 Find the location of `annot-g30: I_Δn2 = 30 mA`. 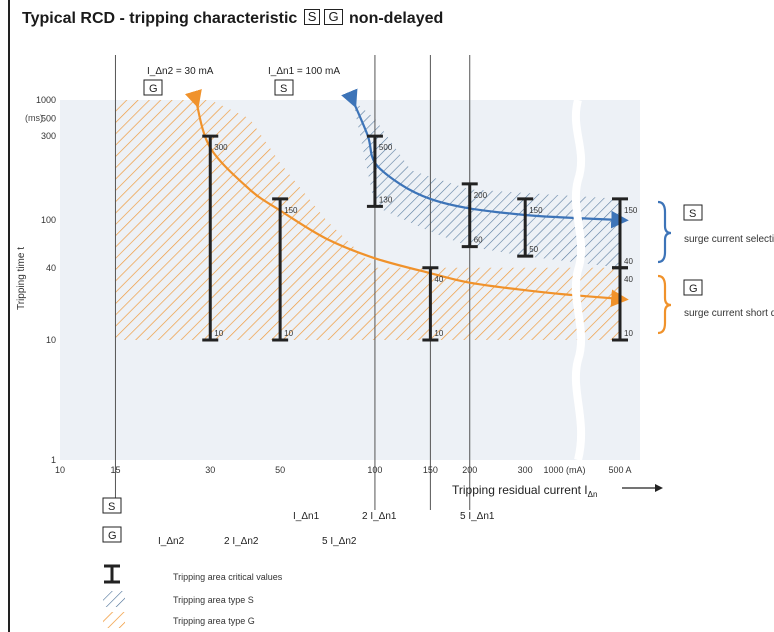

annot-g30: I_Δn2 = 30 mA is located at coordinates (180, 71).